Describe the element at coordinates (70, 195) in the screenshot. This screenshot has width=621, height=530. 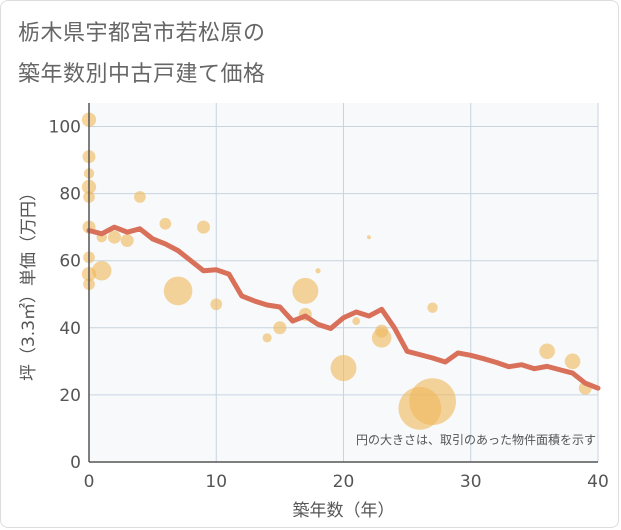
I see `y-tick-label: 80` at that location.